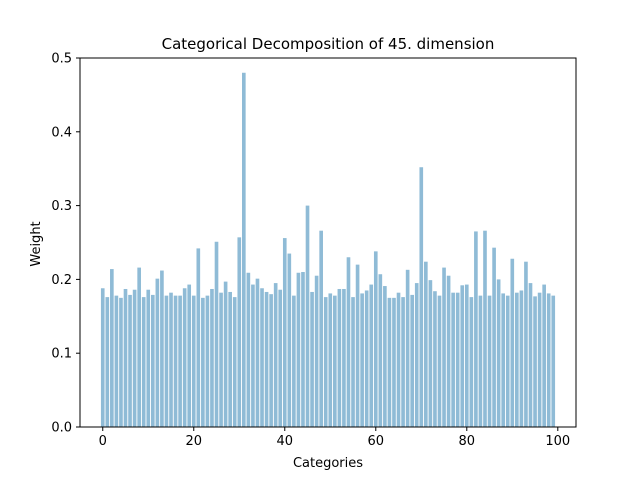 This screenshot has width=640, height=480. Describe the element at coordinates (61, 59) in the screenshot. I see `y-tick-label: 0.5` at that location.